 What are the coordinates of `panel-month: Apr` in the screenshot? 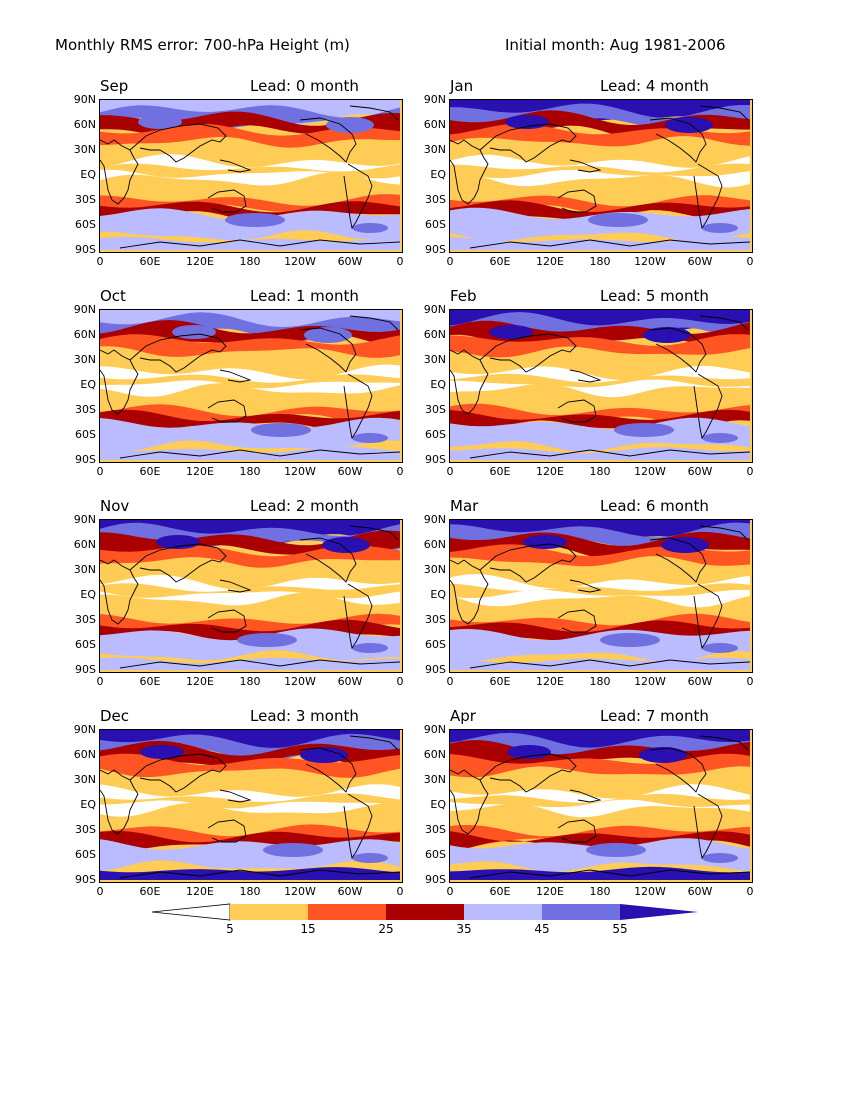 It's located at (463, 716).